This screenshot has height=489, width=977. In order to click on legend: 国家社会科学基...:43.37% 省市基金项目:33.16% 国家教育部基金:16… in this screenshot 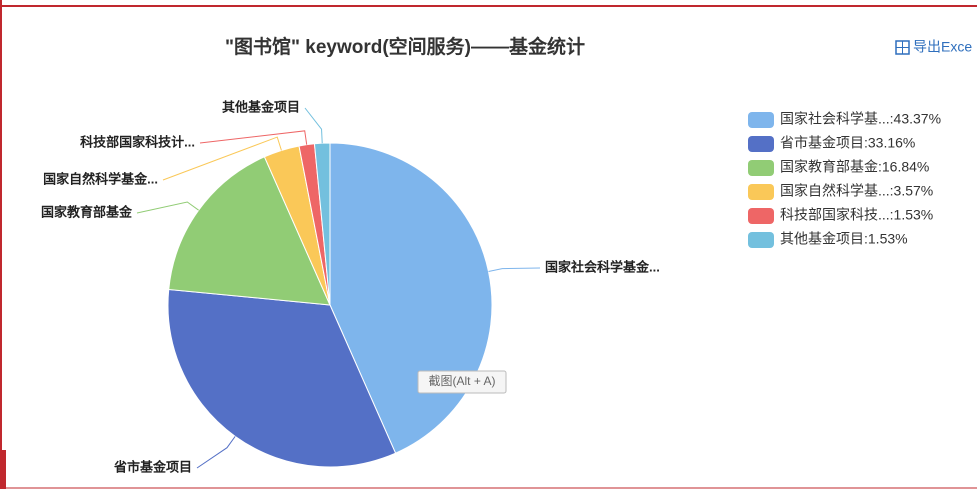, I will do `click(844, 179)`.